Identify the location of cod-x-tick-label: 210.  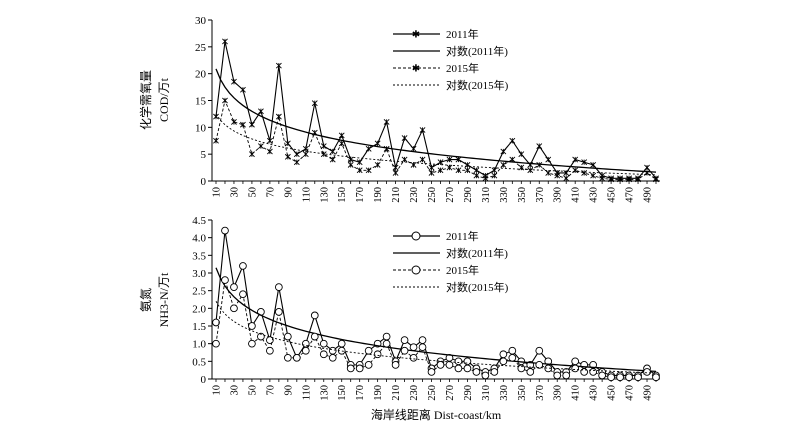
(396, 195).